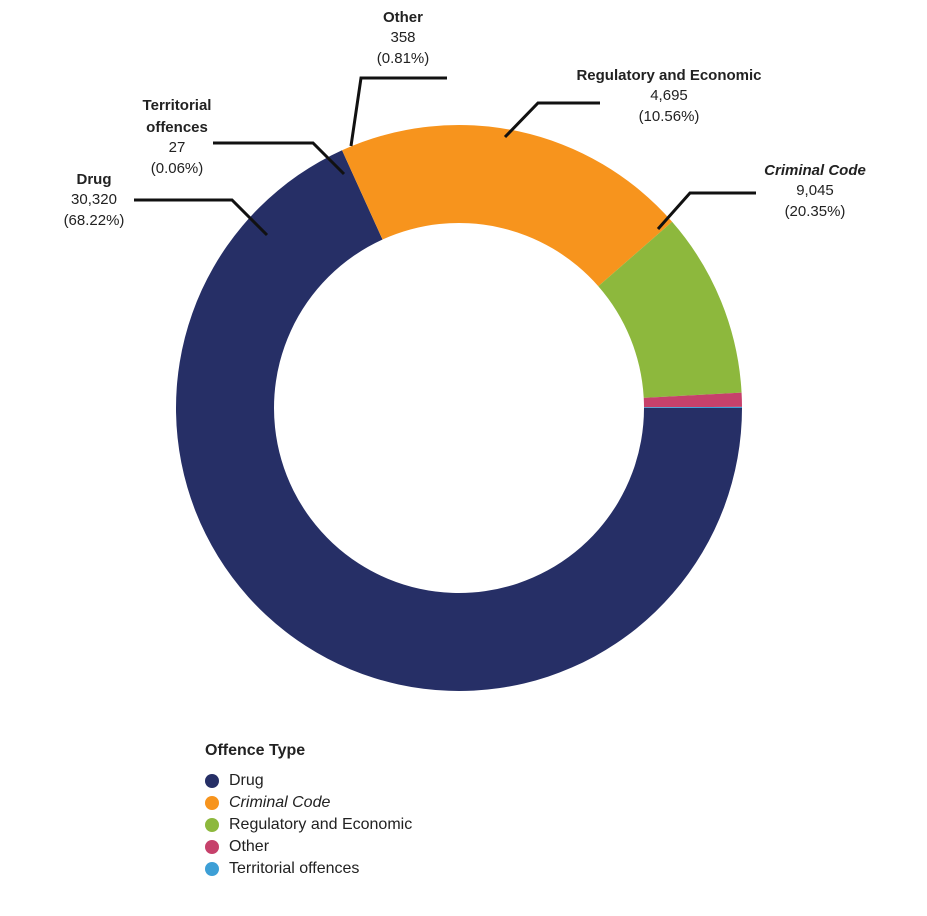 This screenshot has height=916, width=927. What do you see at coordinates (246, 780) in the screenshot?
I see `legend-label-drug: Drug` at bounding box center [246, 780].